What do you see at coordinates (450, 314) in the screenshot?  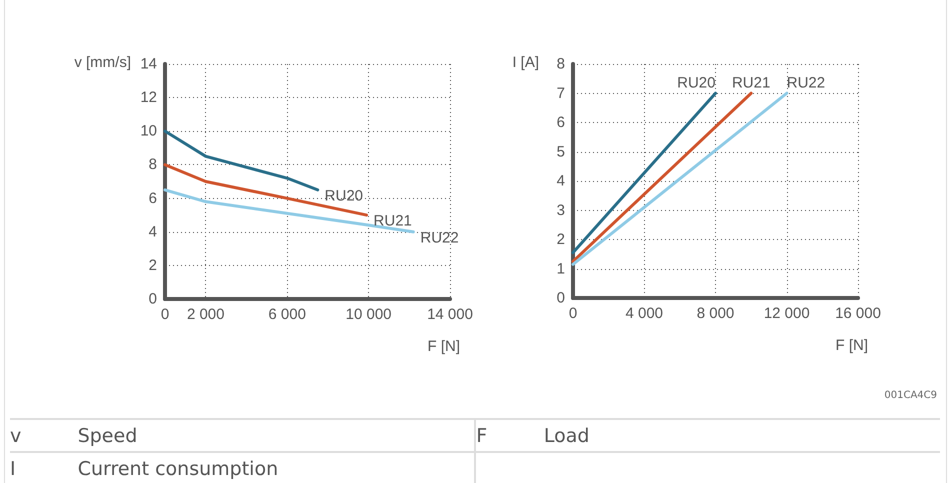 I see `x-tick-label: 14 000` at bounding box center [450, 314].